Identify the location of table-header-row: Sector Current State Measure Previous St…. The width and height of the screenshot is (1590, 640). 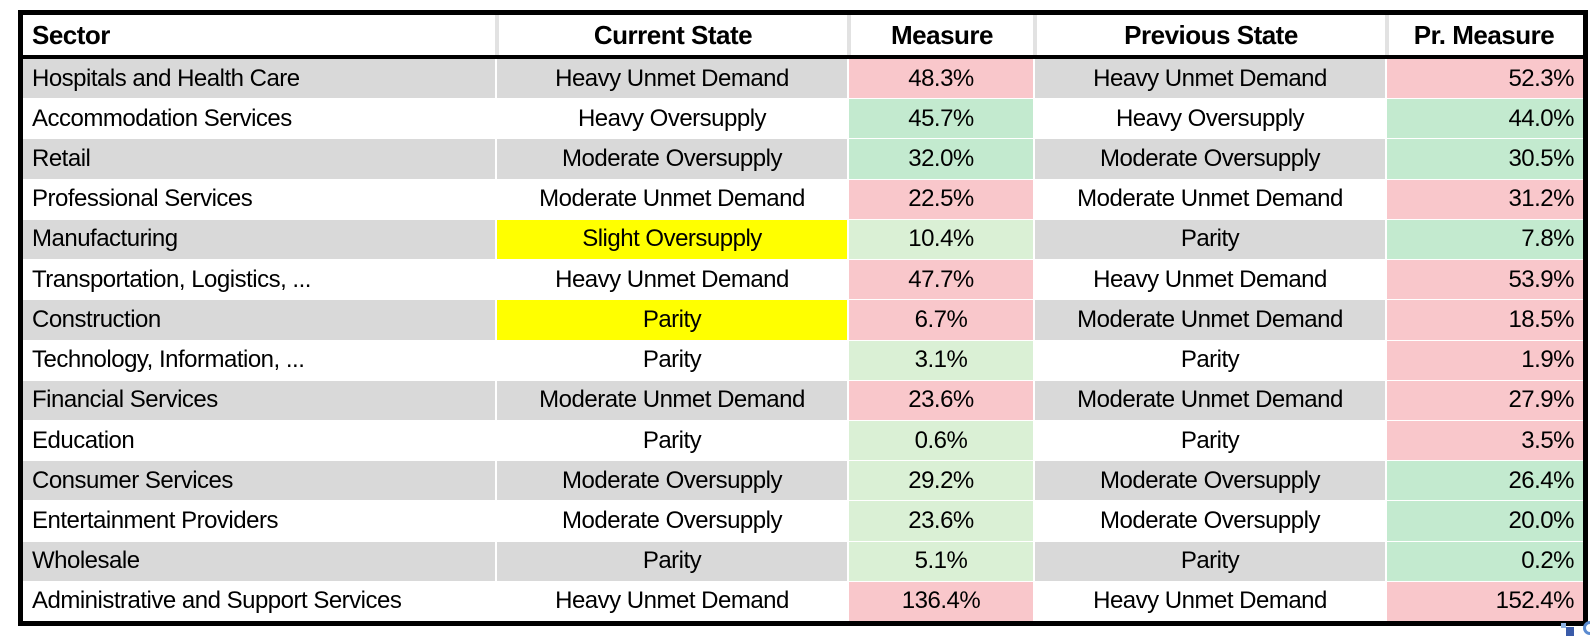
(803, 37).